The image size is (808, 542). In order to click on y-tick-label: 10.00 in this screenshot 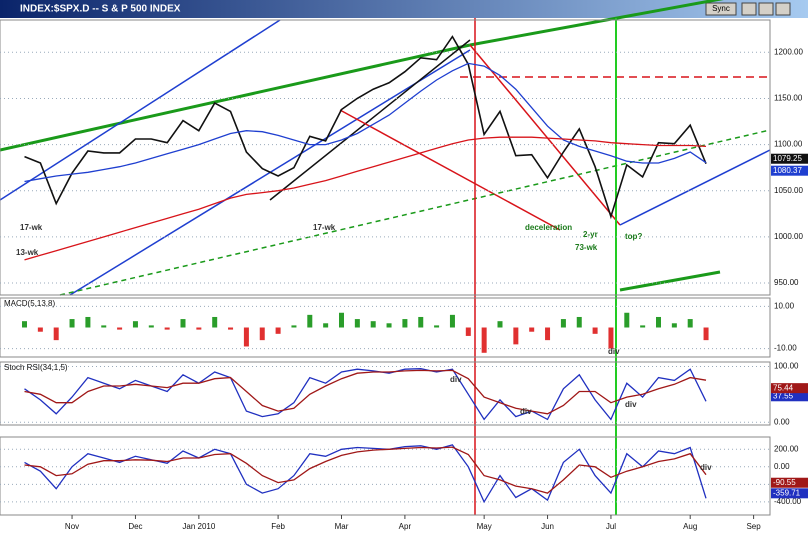, I will do `click(784, 306)`.